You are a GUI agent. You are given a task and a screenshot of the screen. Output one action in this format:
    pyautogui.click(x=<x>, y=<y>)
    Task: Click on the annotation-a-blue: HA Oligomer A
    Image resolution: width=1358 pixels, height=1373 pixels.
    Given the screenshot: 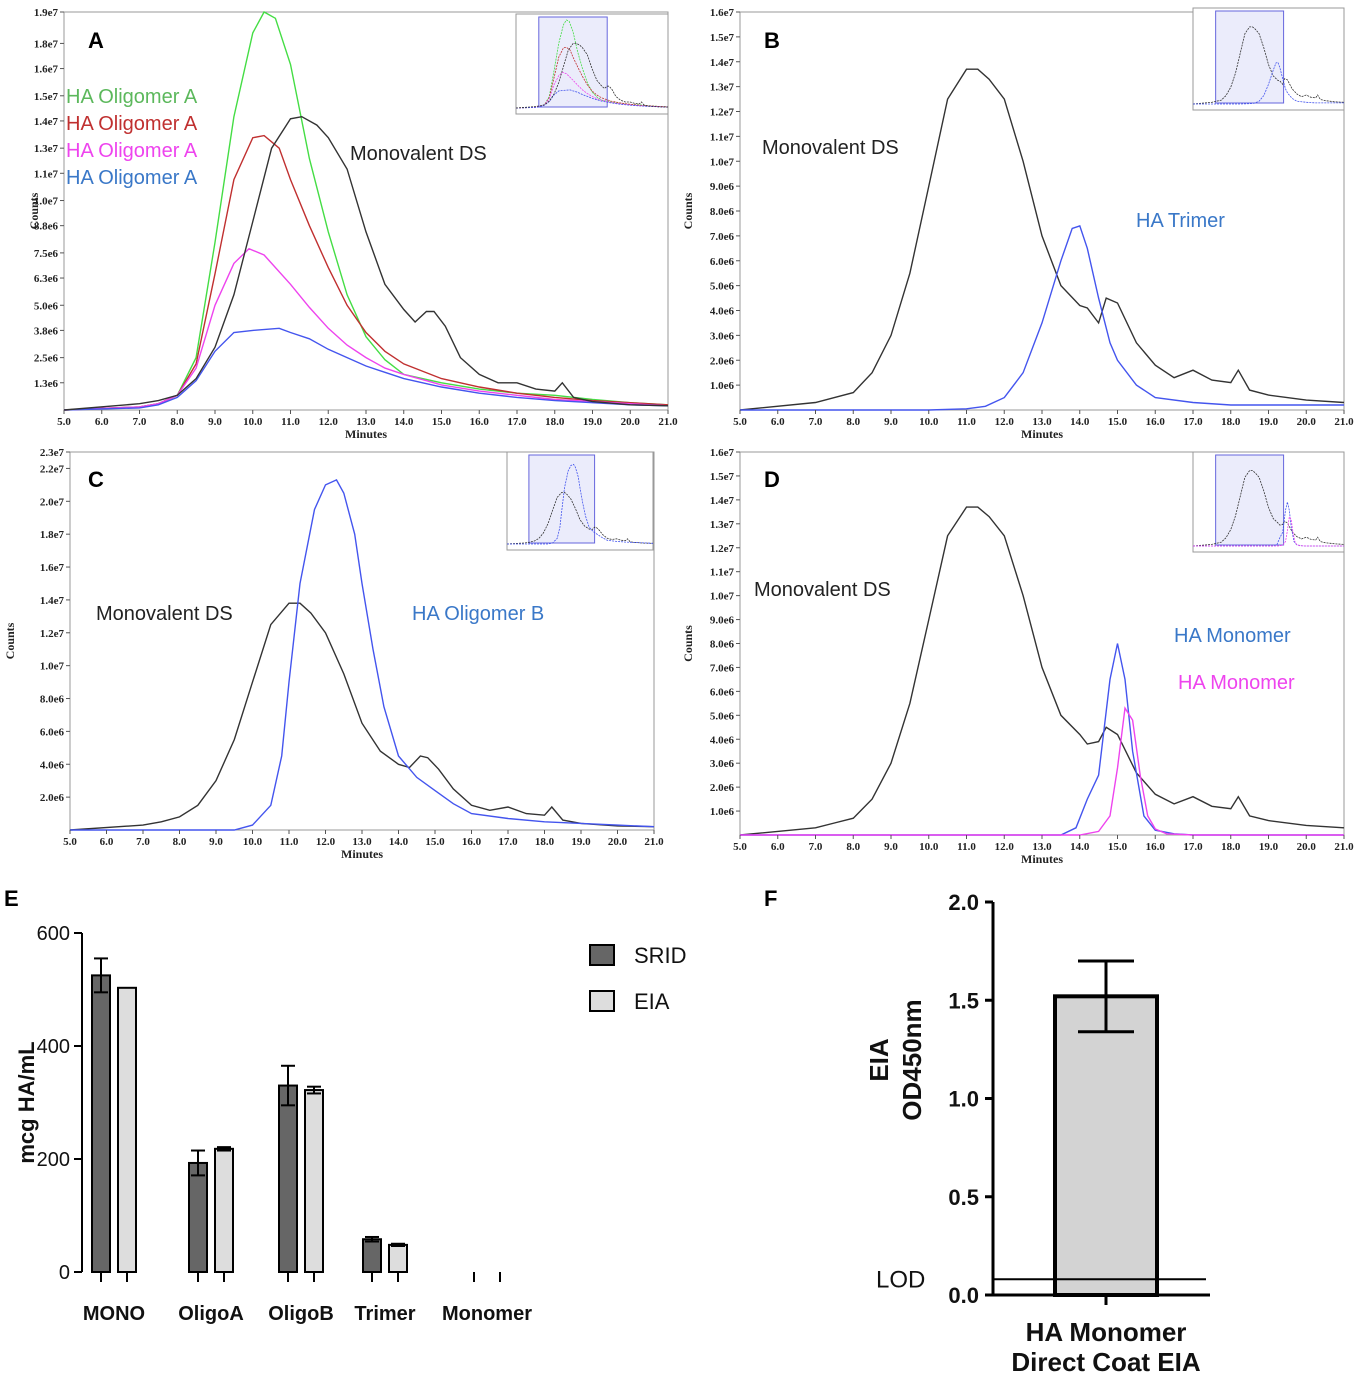 What is the action you would take?
    pyautogui.click(x=132, y=178)
    